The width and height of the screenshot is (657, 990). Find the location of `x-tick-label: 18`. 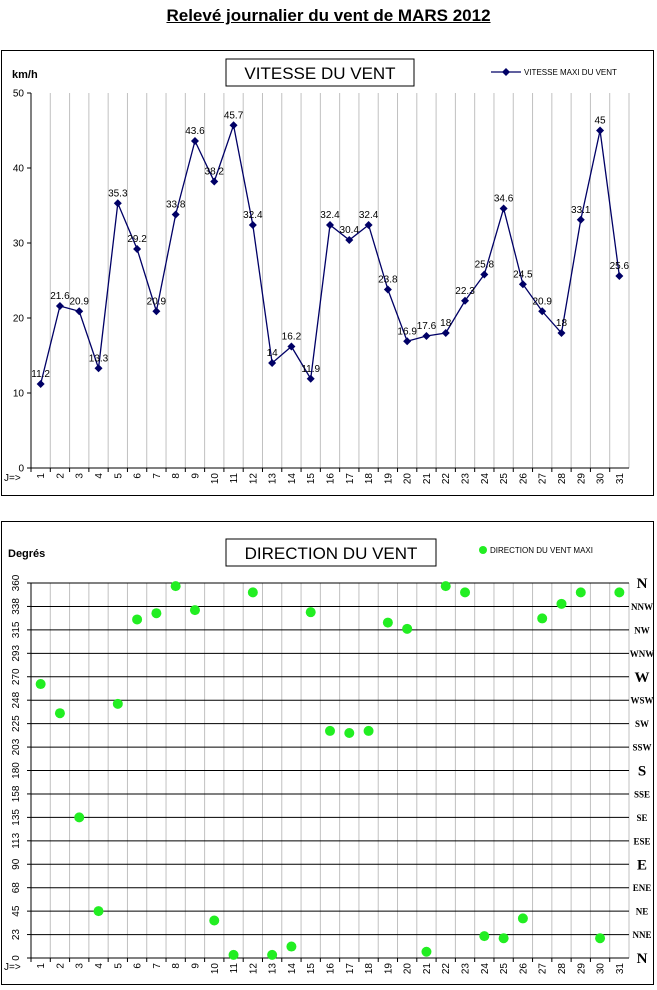

x-tick-label: 18 is located at coordinates (369, 969).